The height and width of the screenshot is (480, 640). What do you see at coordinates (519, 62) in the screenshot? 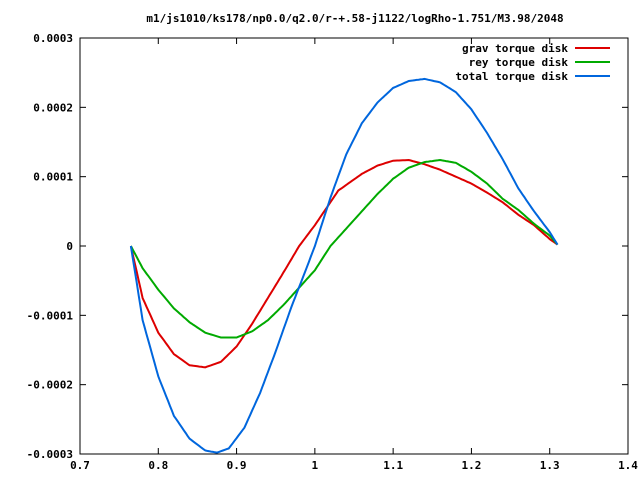
I see `legend-label: rey torque disk` at bounding box center [519, 62].